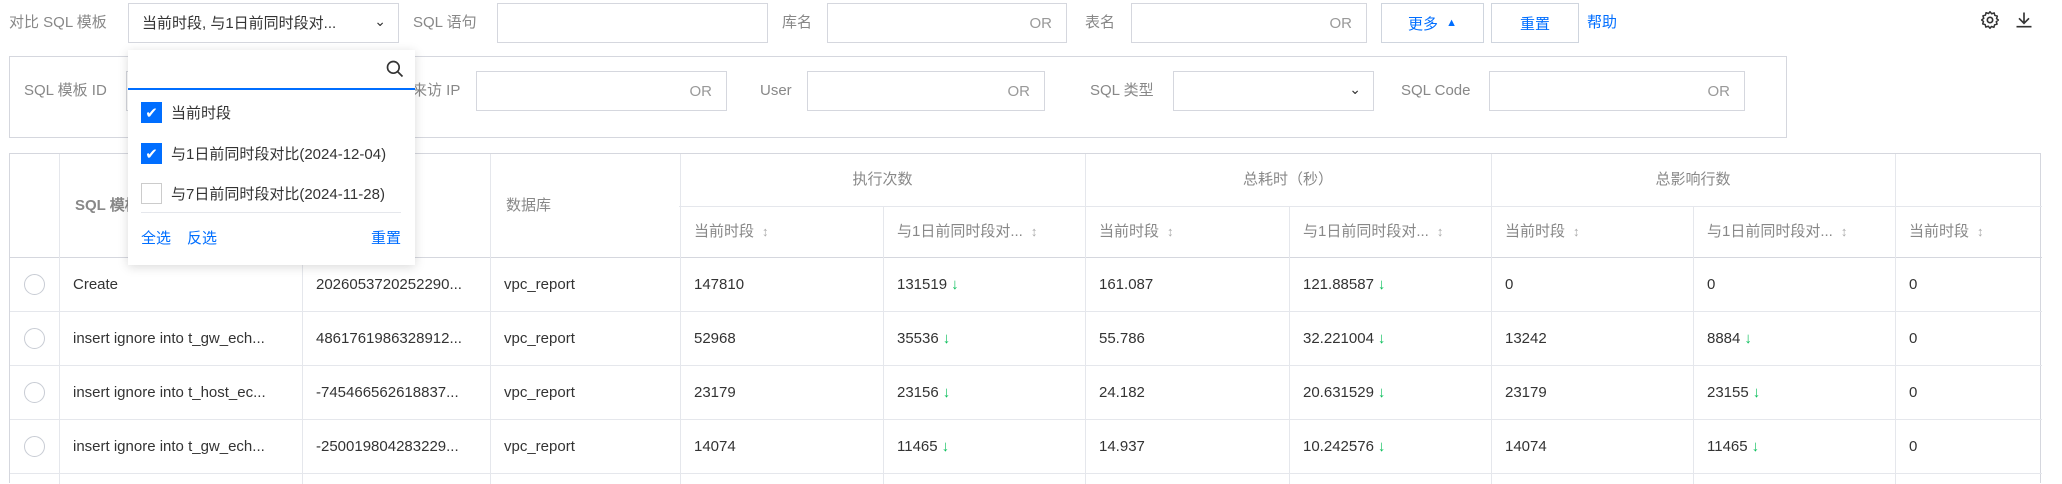 The height and width of the screenshot is (484, 2062). Describe the element at coordinates (1436, 90) in the screenshot. I see `sql-code-label: SQL Code` at that location.